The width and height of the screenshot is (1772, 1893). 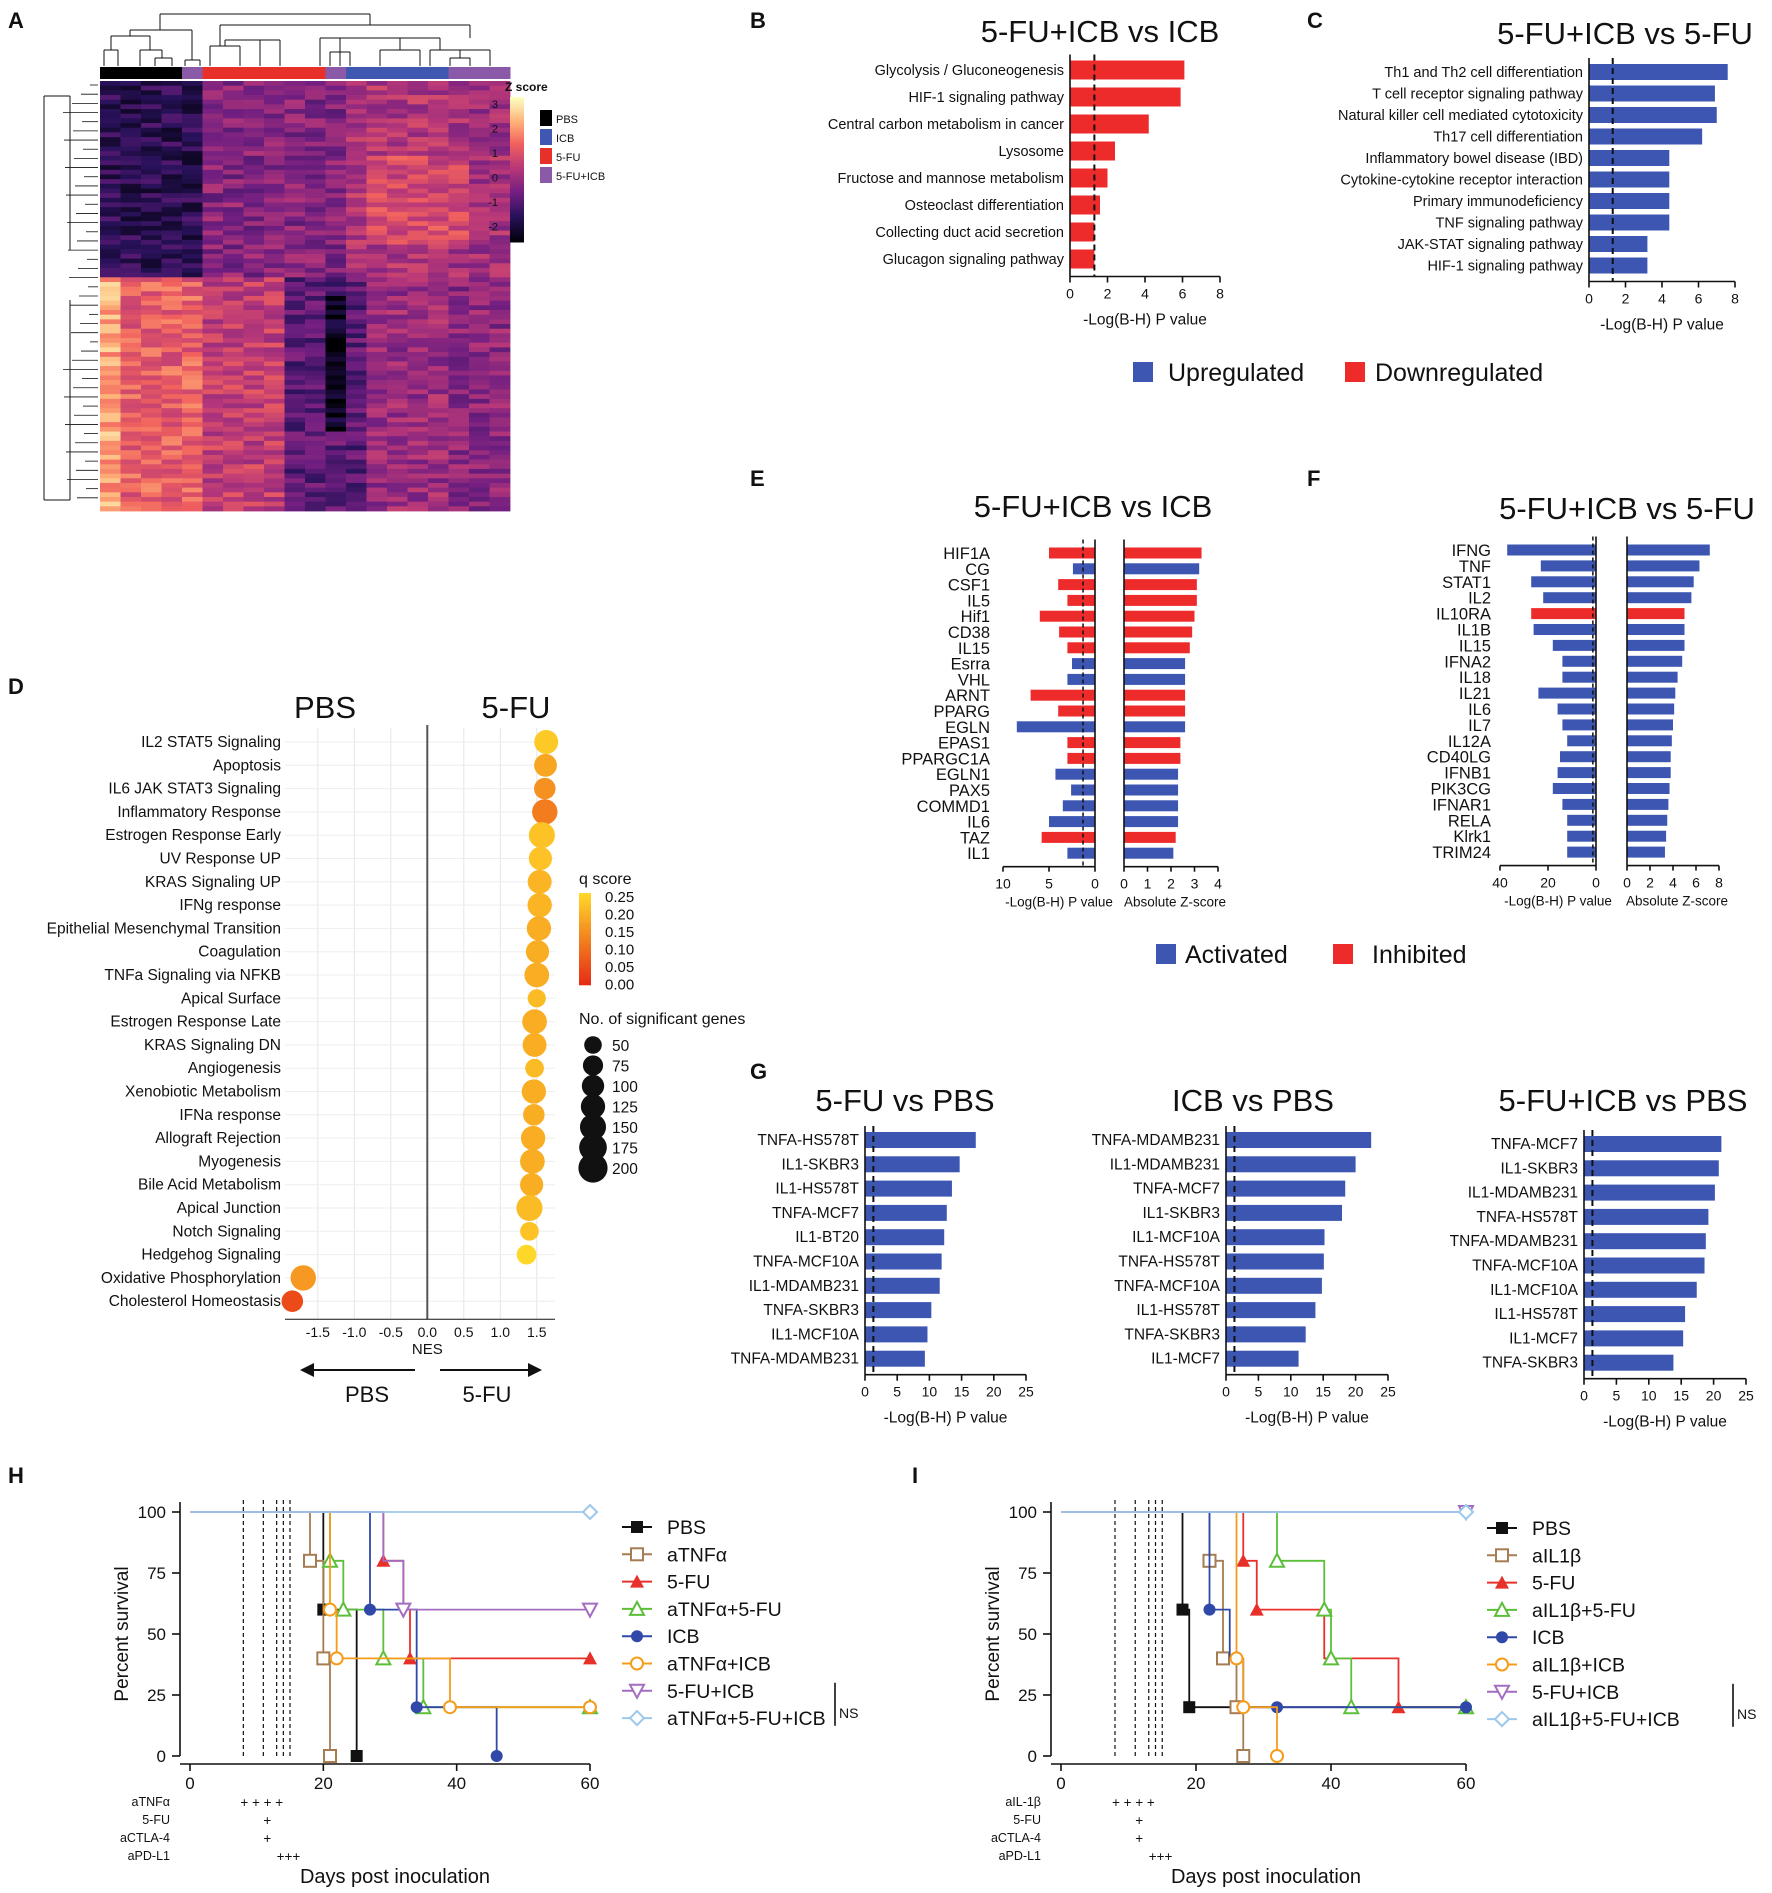 I want to click on q-legend-tick: 0.05, so click(x=619, y=967).